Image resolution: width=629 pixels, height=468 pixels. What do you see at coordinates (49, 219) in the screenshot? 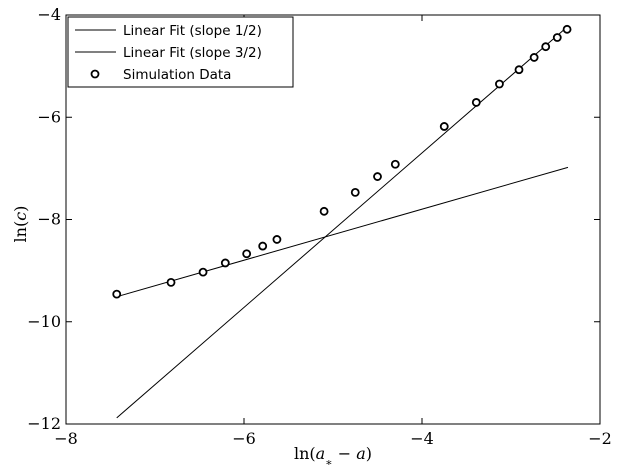
I see `y-tick-label: −8` at bounding box center [49, 219].